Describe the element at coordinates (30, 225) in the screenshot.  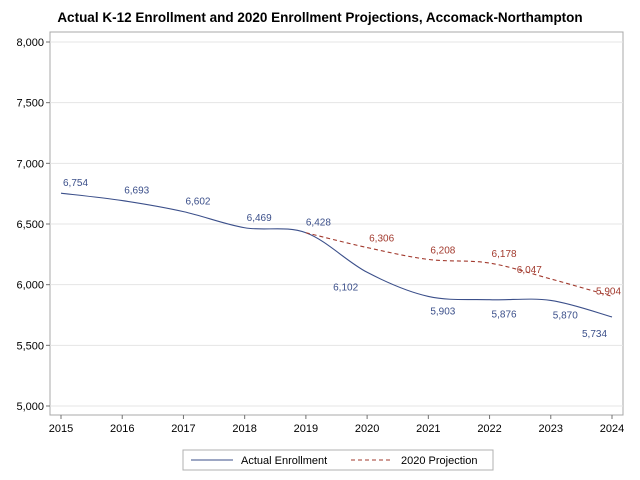
I see `y-tick-label: 6,500` at that location.